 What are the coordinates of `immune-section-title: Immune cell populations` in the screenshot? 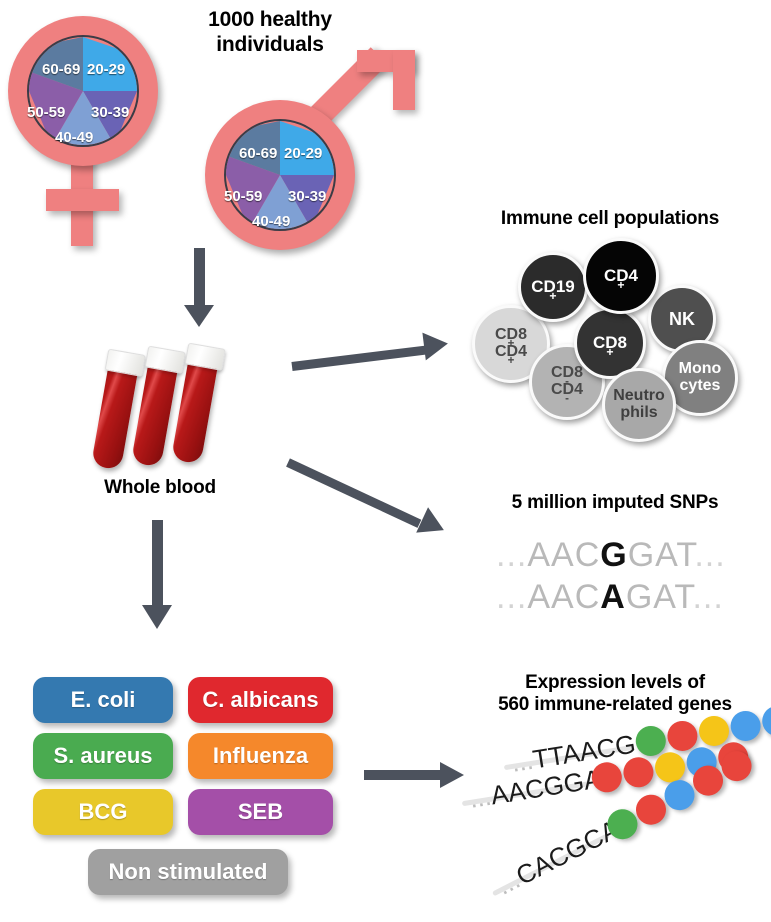 It's located at (610, 218).